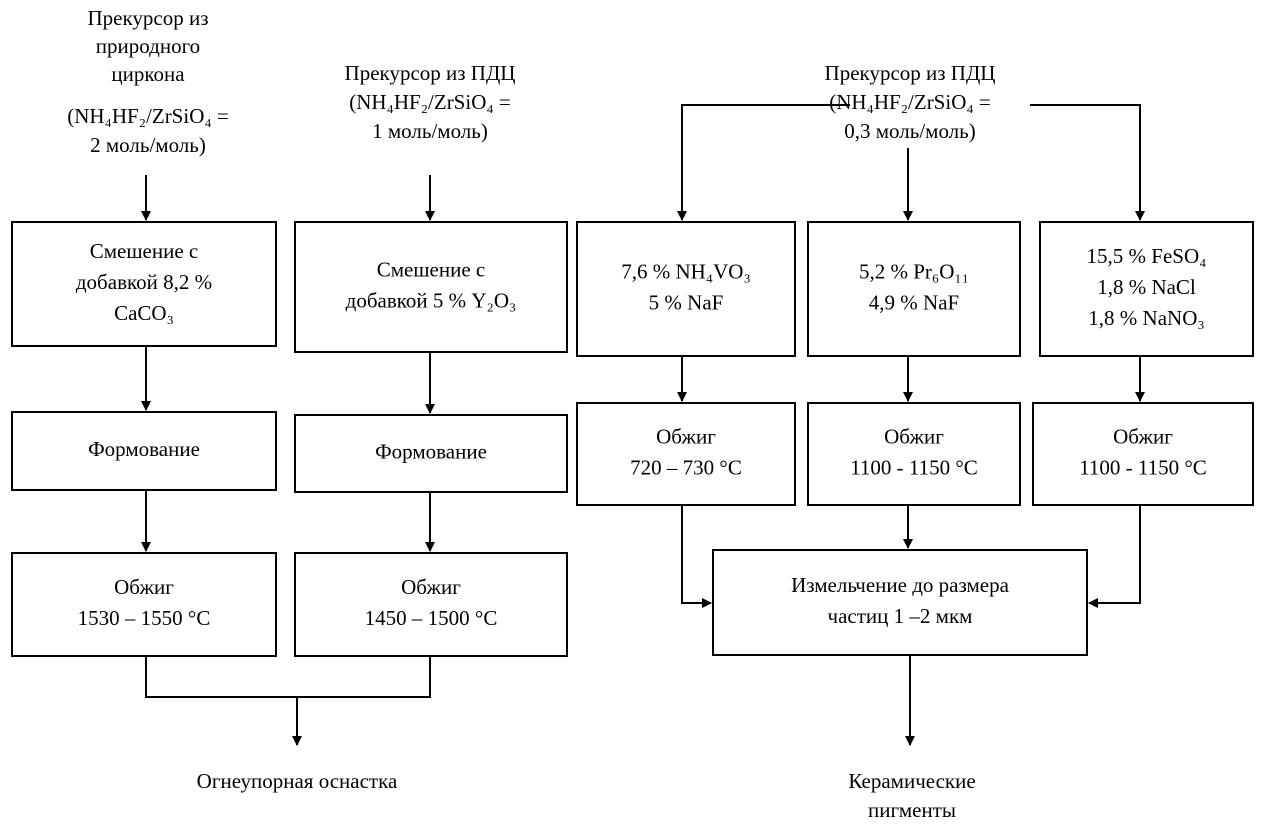  Describe the element at coordinates (148, 74) in the screenshot. I see `source-text: циркона` at that location.